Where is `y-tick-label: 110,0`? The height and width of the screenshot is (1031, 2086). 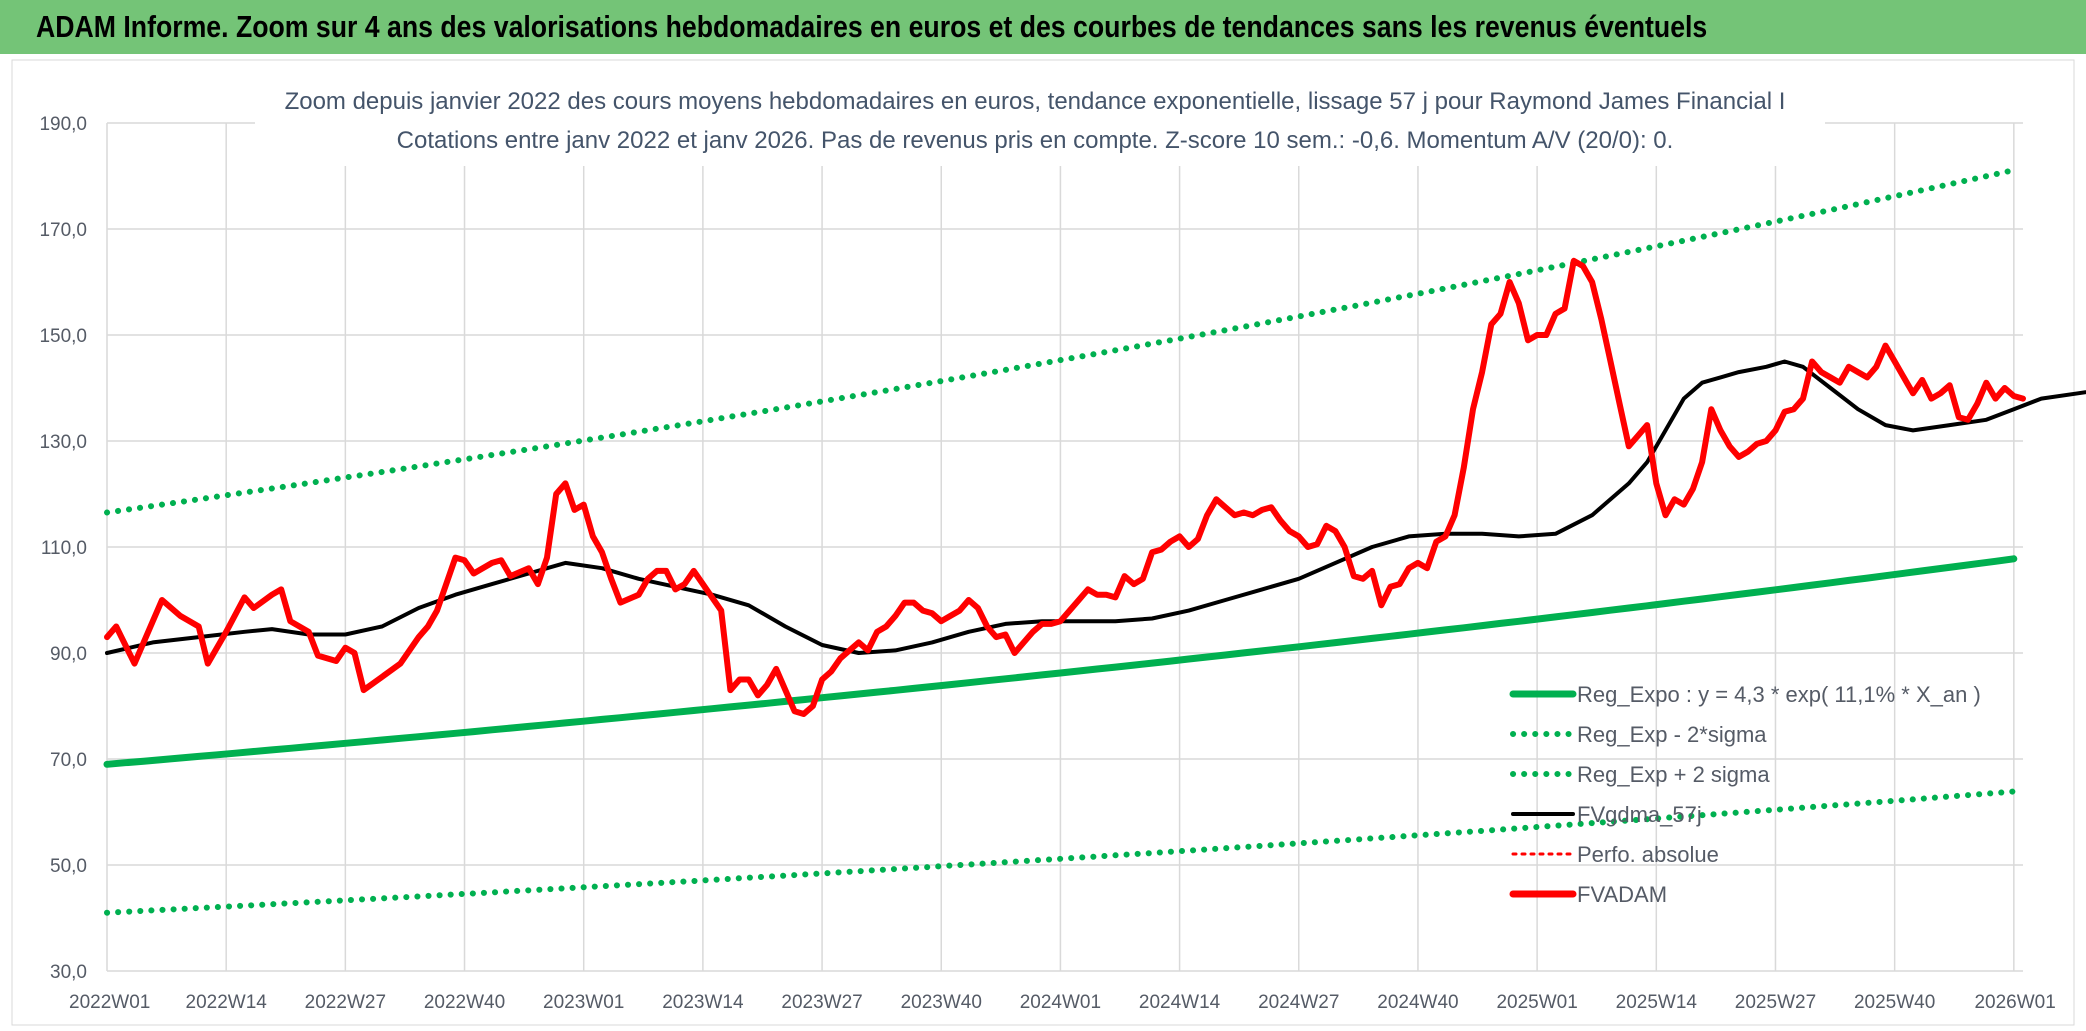
y-tick-label: 110,0 is located at coordinates (64, 548).